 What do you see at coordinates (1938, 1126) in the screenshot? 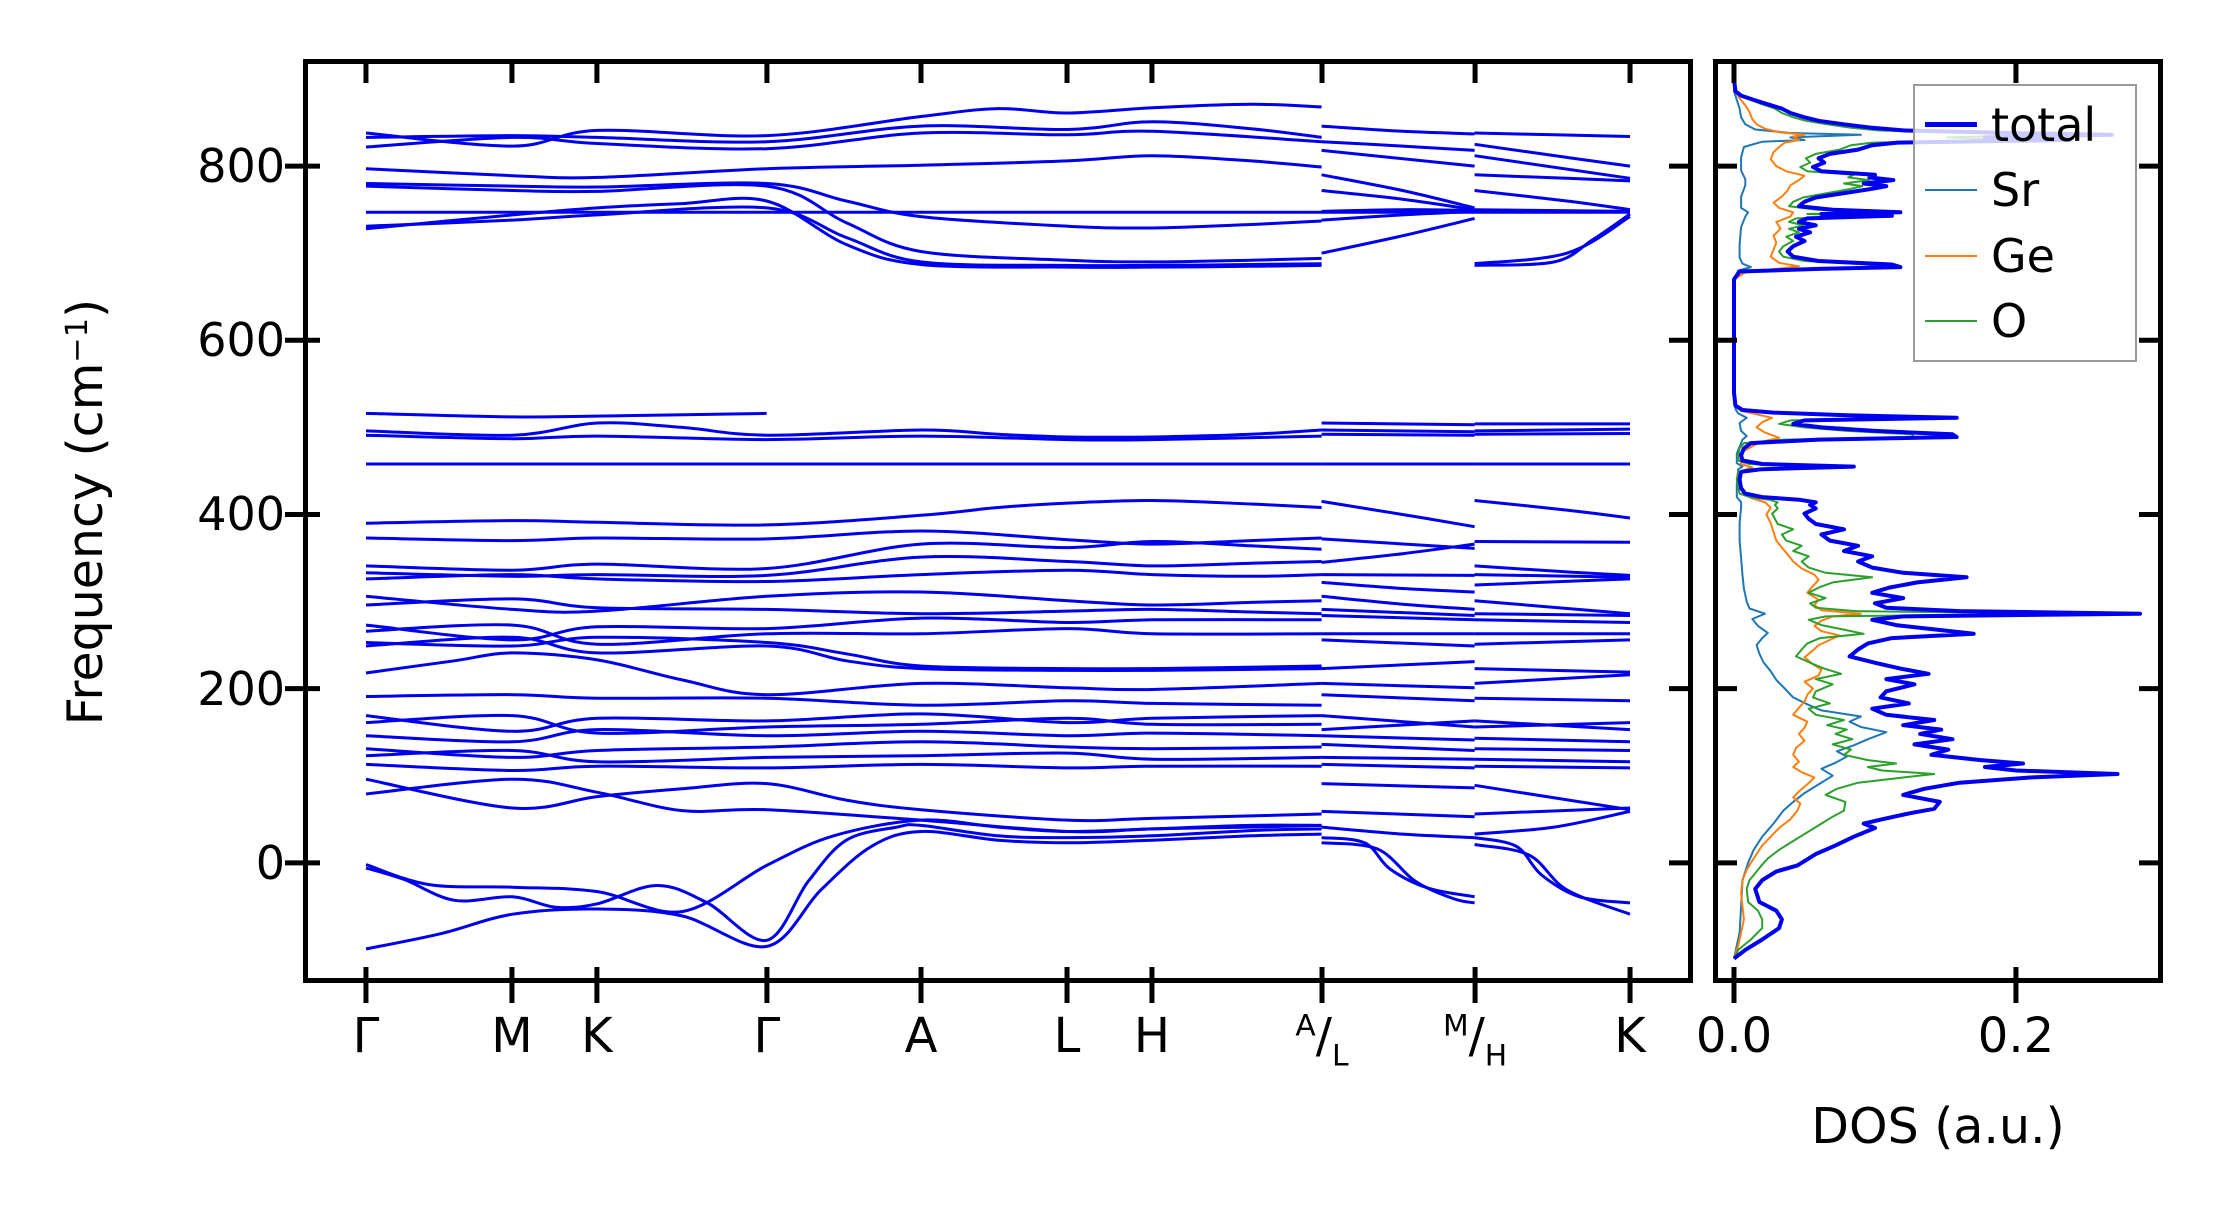
I see `dos-x-axis-label: DOS (a.u.)` at bounding box center [1938, 1126].